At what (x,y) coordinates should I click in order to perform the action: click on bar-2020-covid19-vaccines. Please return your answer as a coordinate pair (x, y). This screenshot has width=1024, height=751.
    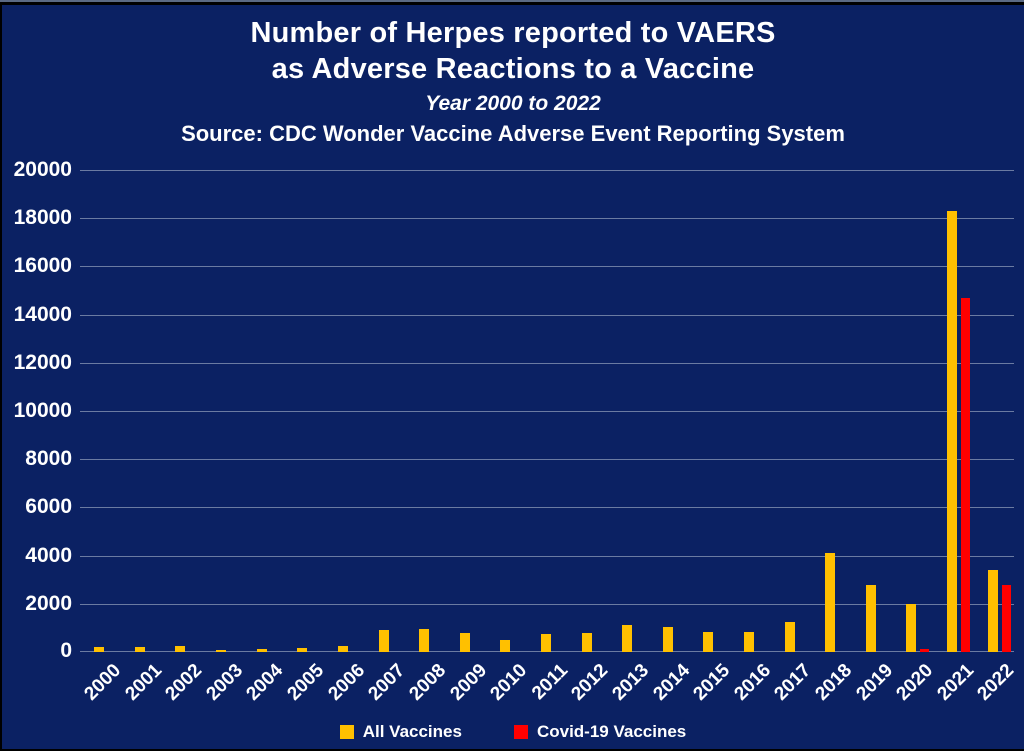
    Looking at the image, I should click on (925, 650).